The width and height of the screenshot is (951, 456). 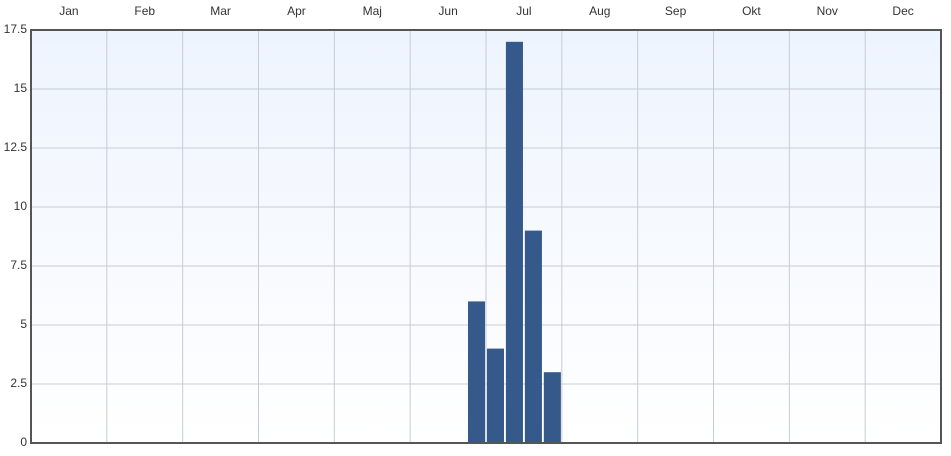 I want to click on y-tick-label: 10, so click(x=21, y=206).